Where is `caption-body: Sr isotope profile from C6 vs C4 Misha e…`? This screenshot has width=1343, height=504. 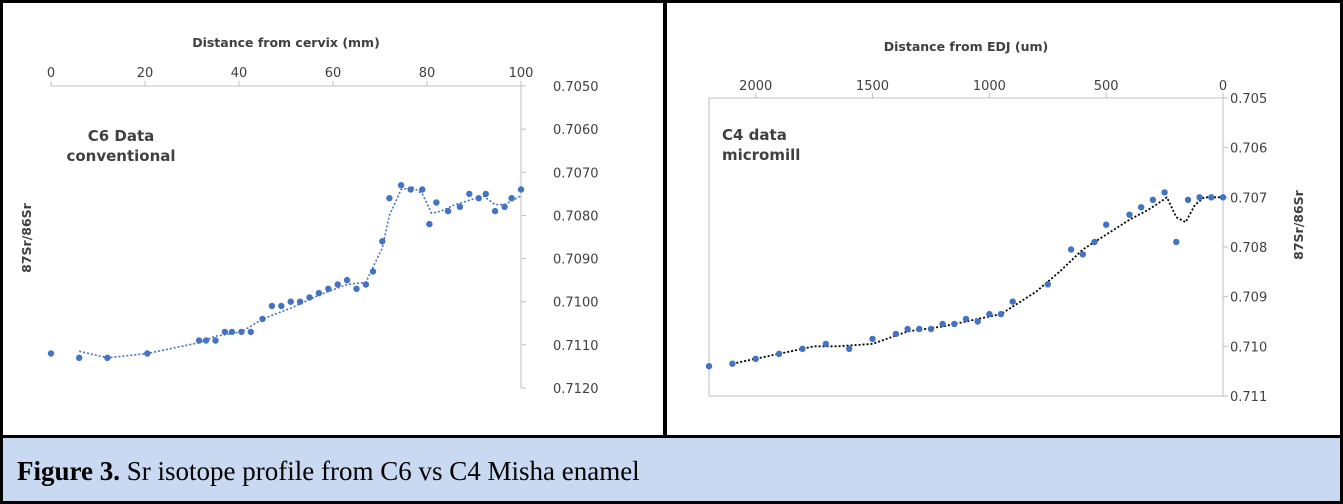
caption-body: Sr isotope profile from C6 vs C4 Misha e… is located at coordinates (380, 471).